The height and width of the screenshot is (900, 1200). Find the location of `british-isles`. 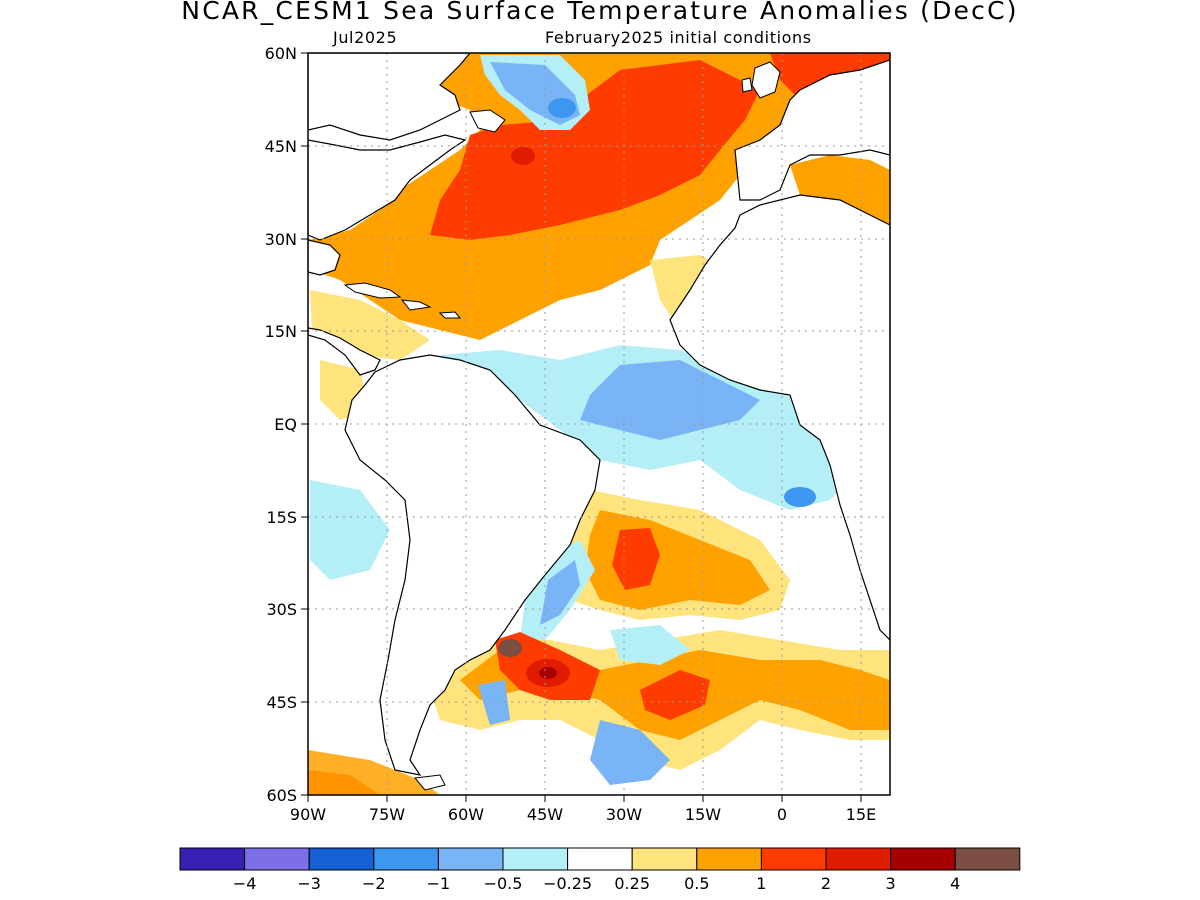

british-isles is located at coordinates (761, 80).